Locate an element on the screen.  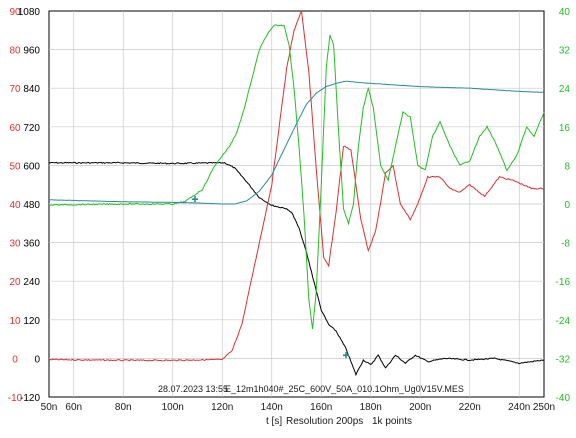
black-axis-tick-label: 1080 is located at coordinates (29, 12).